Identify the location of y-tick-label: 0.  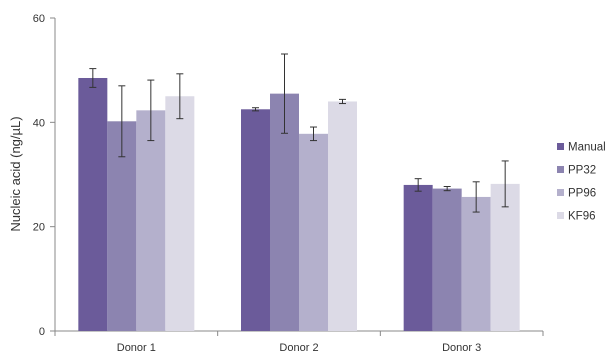
(42, 332).